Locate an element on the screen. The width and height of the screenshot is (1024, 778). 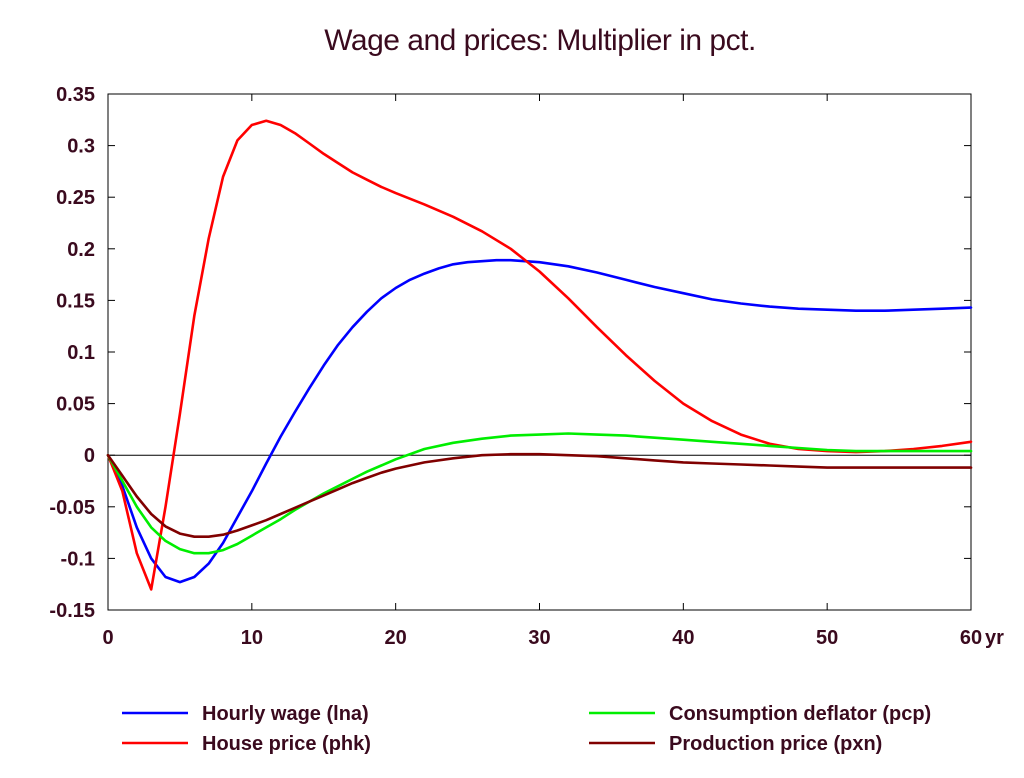
y-tick-label: 0.2 is located at coordinates (81, 250).